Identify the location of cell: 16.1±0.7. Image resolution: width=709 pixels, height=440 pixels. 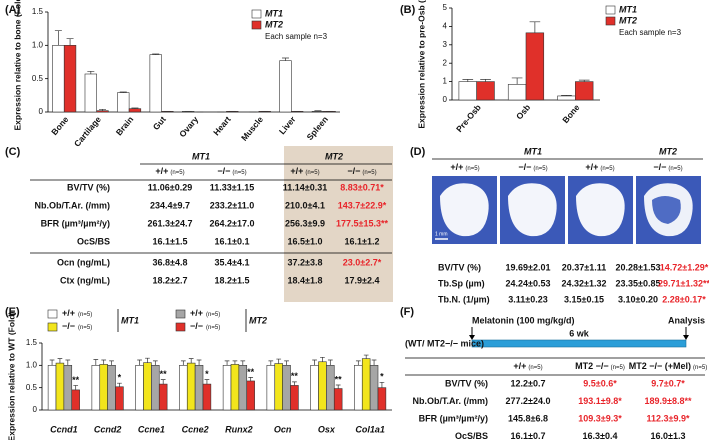
(528, 435).